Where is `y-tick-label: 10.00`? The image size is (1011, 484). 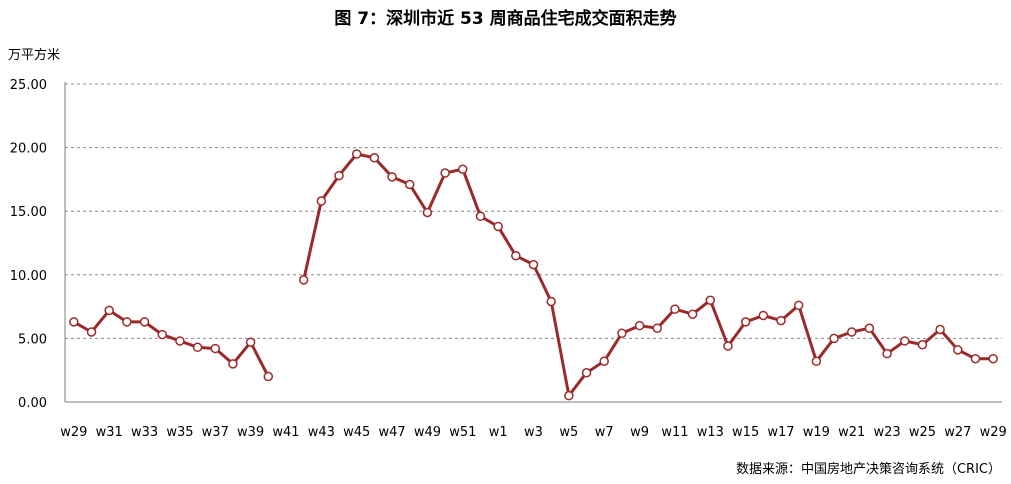 y-tick-label: 10.00 is located at coordinates (28, 276).